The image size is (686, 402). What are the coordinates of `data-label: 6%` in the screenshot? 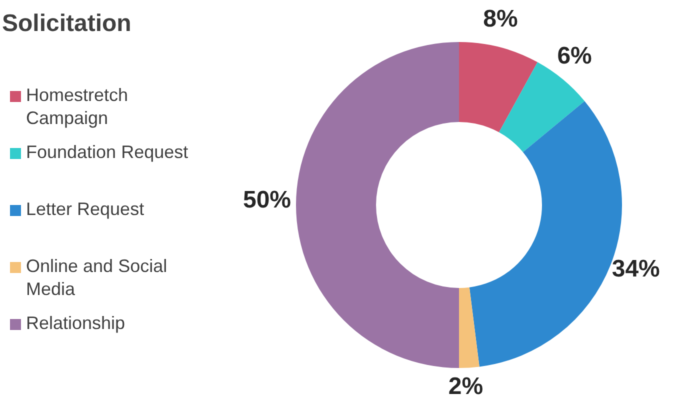 It's located at (574, 56).